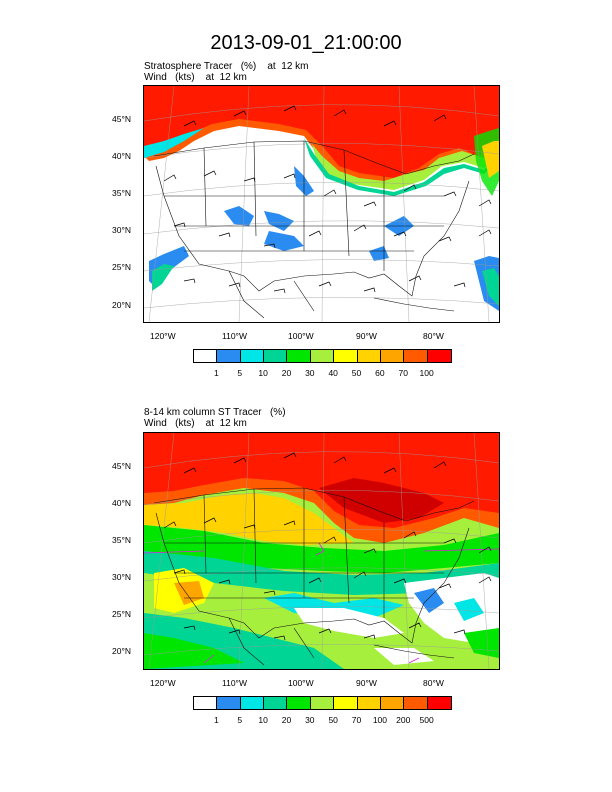 This screenshot has width=612, height=792. What do you see at coordinates (121, 193) in the screenshot?
I see `panel1-lat-label: 35°N` at bounding box center [121, 193].